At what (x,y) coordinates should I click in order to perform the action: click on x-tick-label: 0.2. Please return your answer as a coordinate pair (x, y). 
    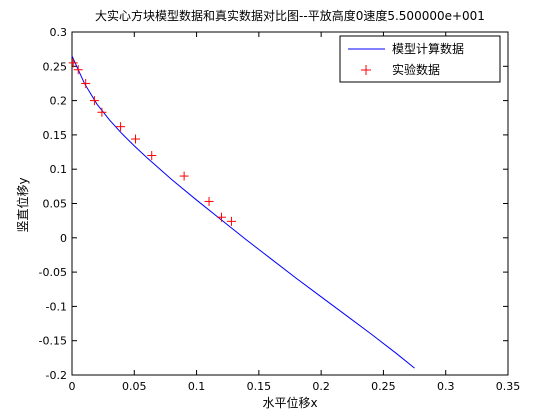
    Looking at the image, I should click on (321, 386).